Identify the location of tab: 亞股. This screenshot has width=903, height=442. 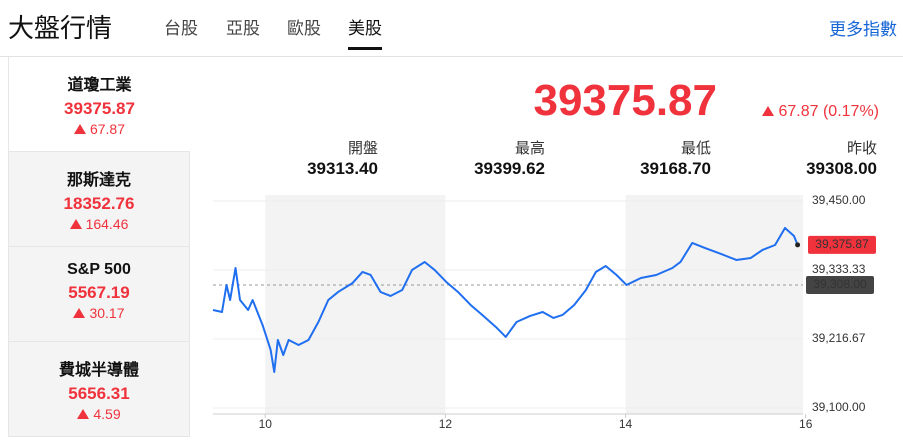
(243, 28).